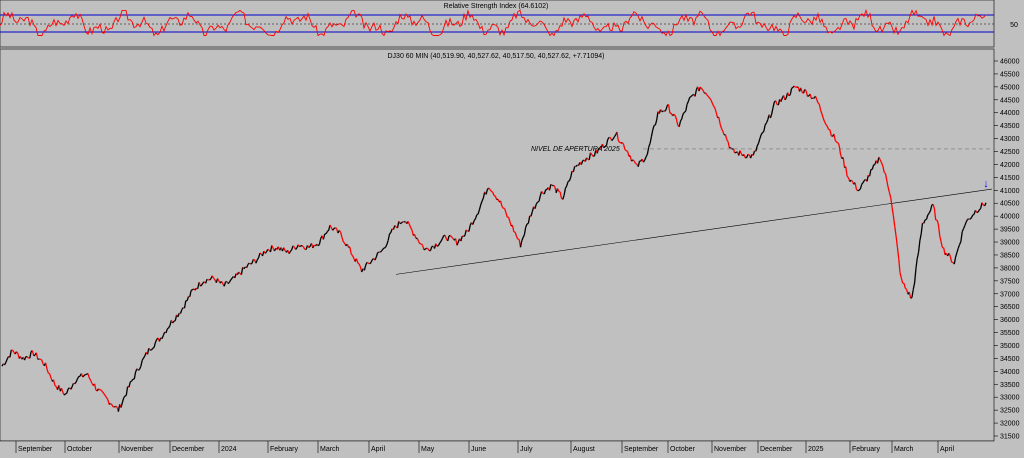 The height and width of the screenshot is (458, 1024). Describe the element at coordinates (428, 449) in the screenshot. I see `x-tick-label: May` at that location.